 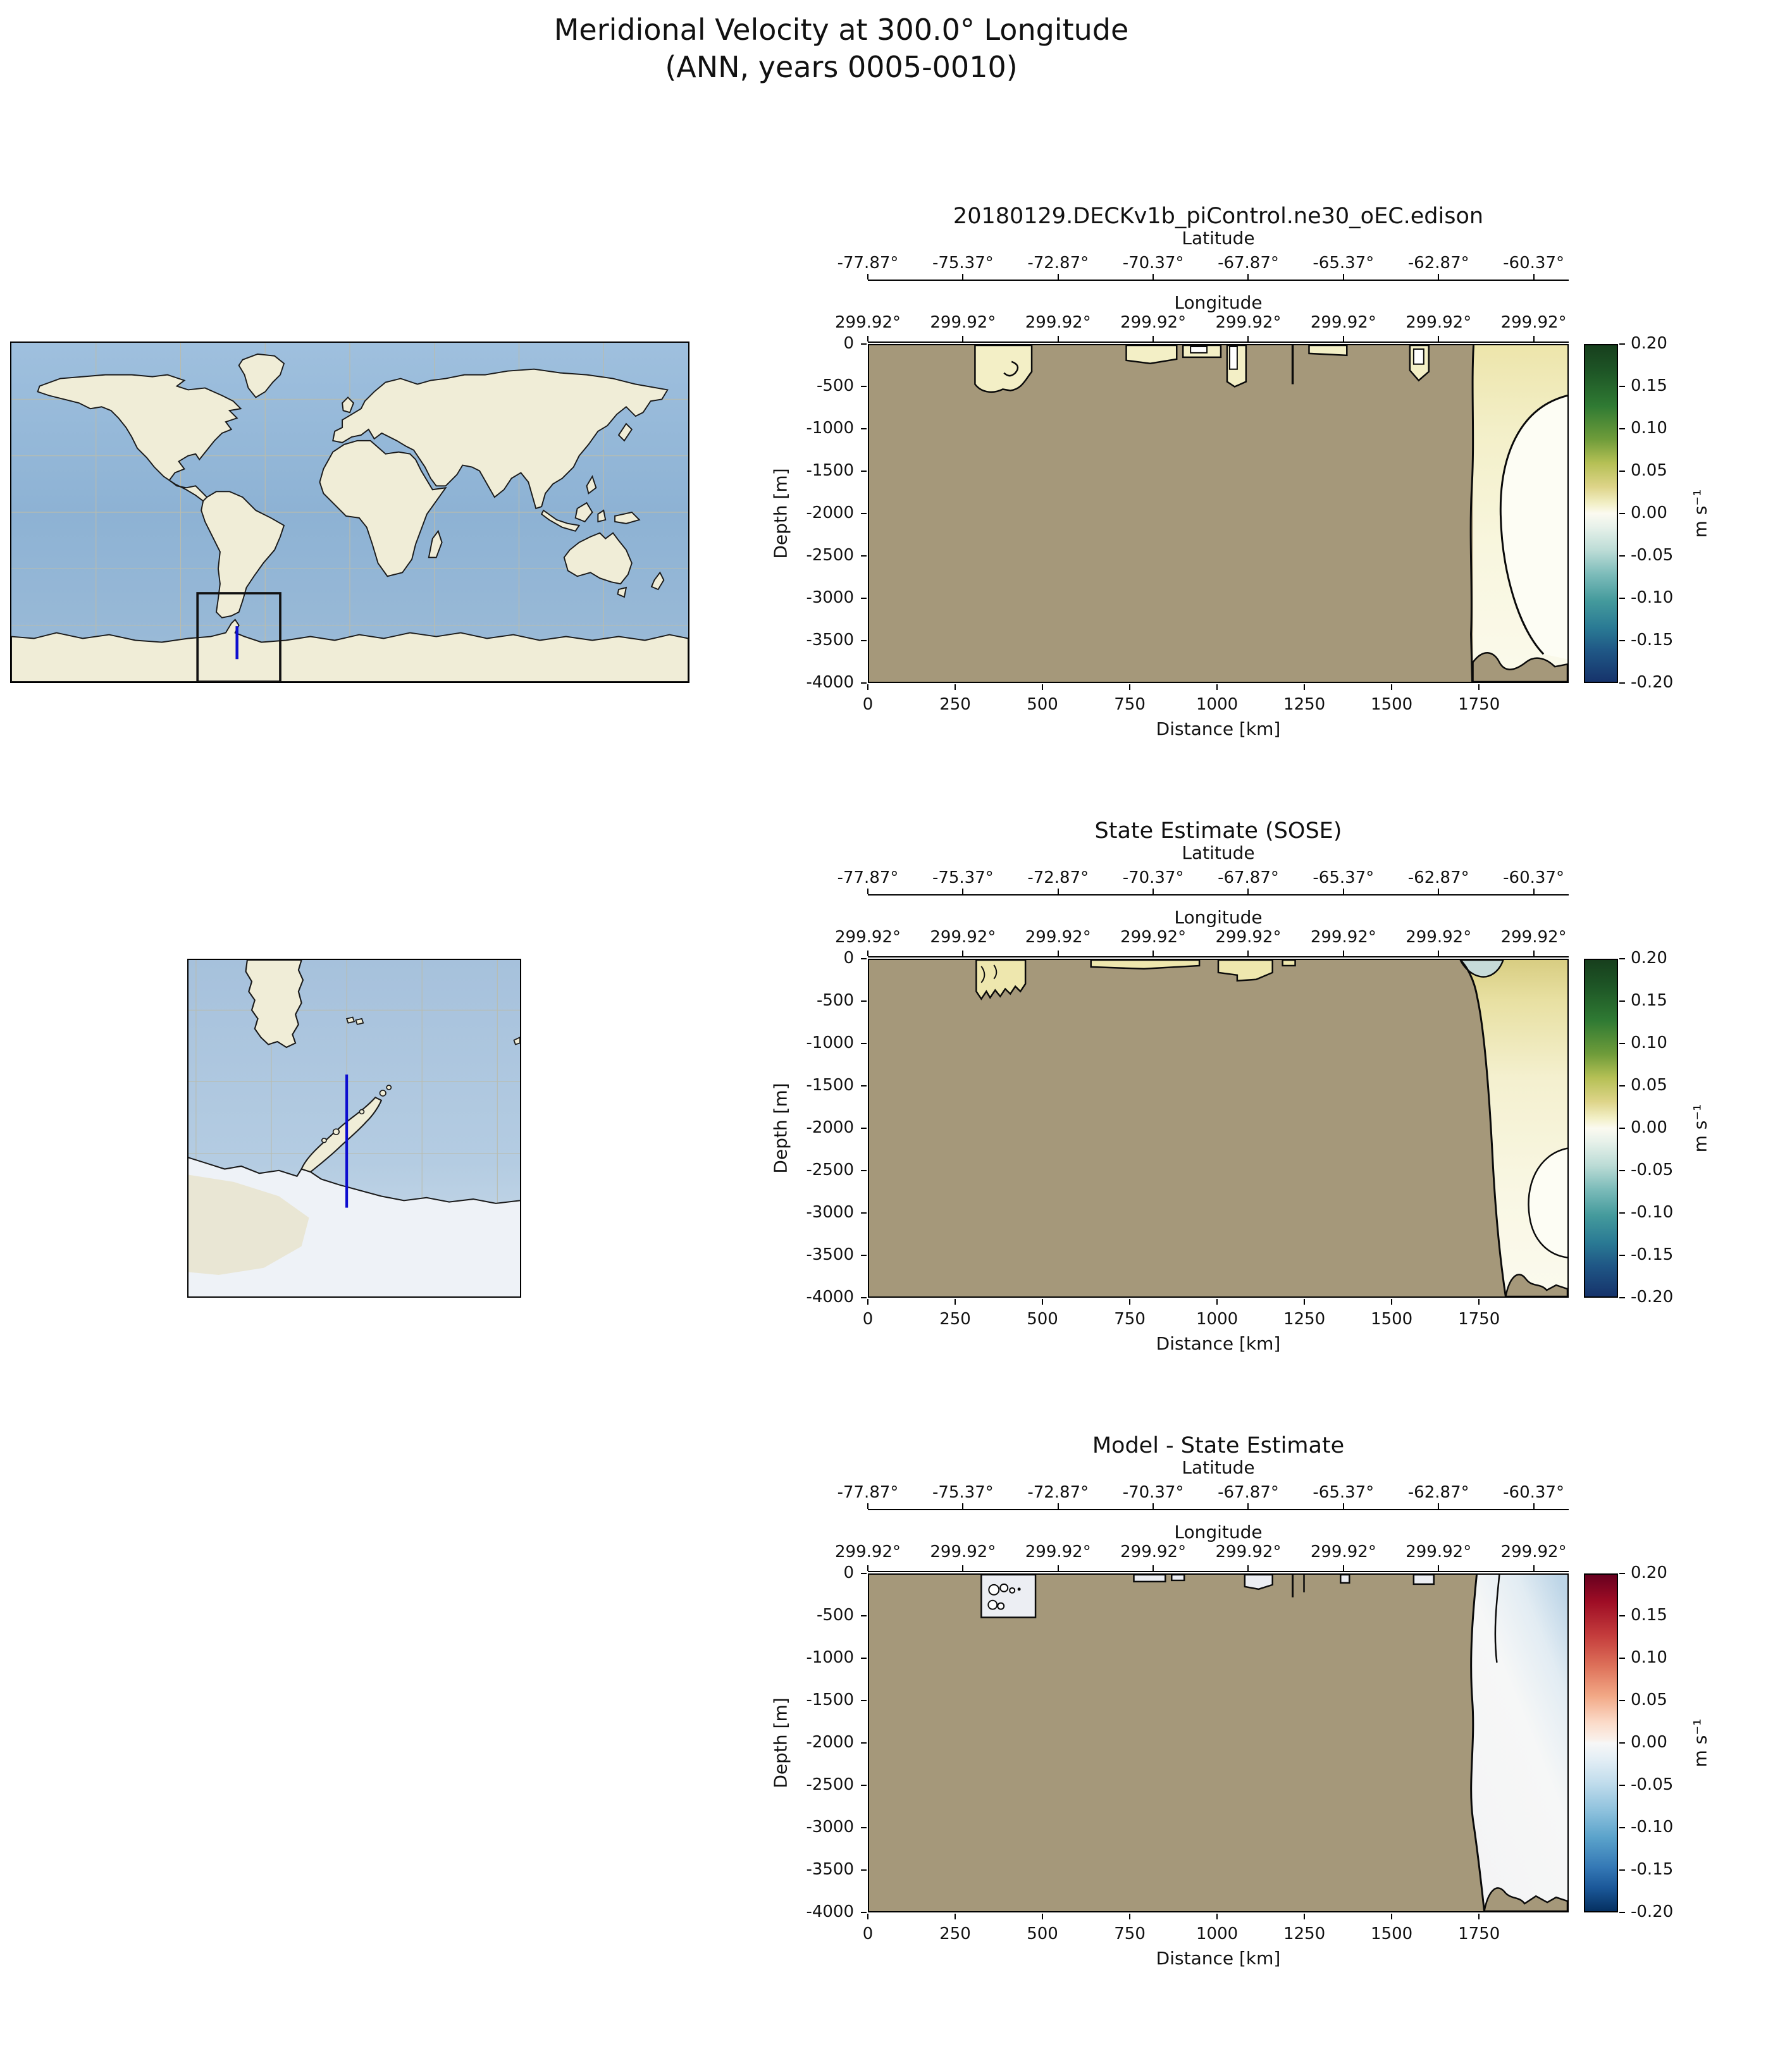 What do you see at coordinates (1248, 263) in the screenshot?
I see `tick-label: -67.87°` at bounding box center [1248, 263].